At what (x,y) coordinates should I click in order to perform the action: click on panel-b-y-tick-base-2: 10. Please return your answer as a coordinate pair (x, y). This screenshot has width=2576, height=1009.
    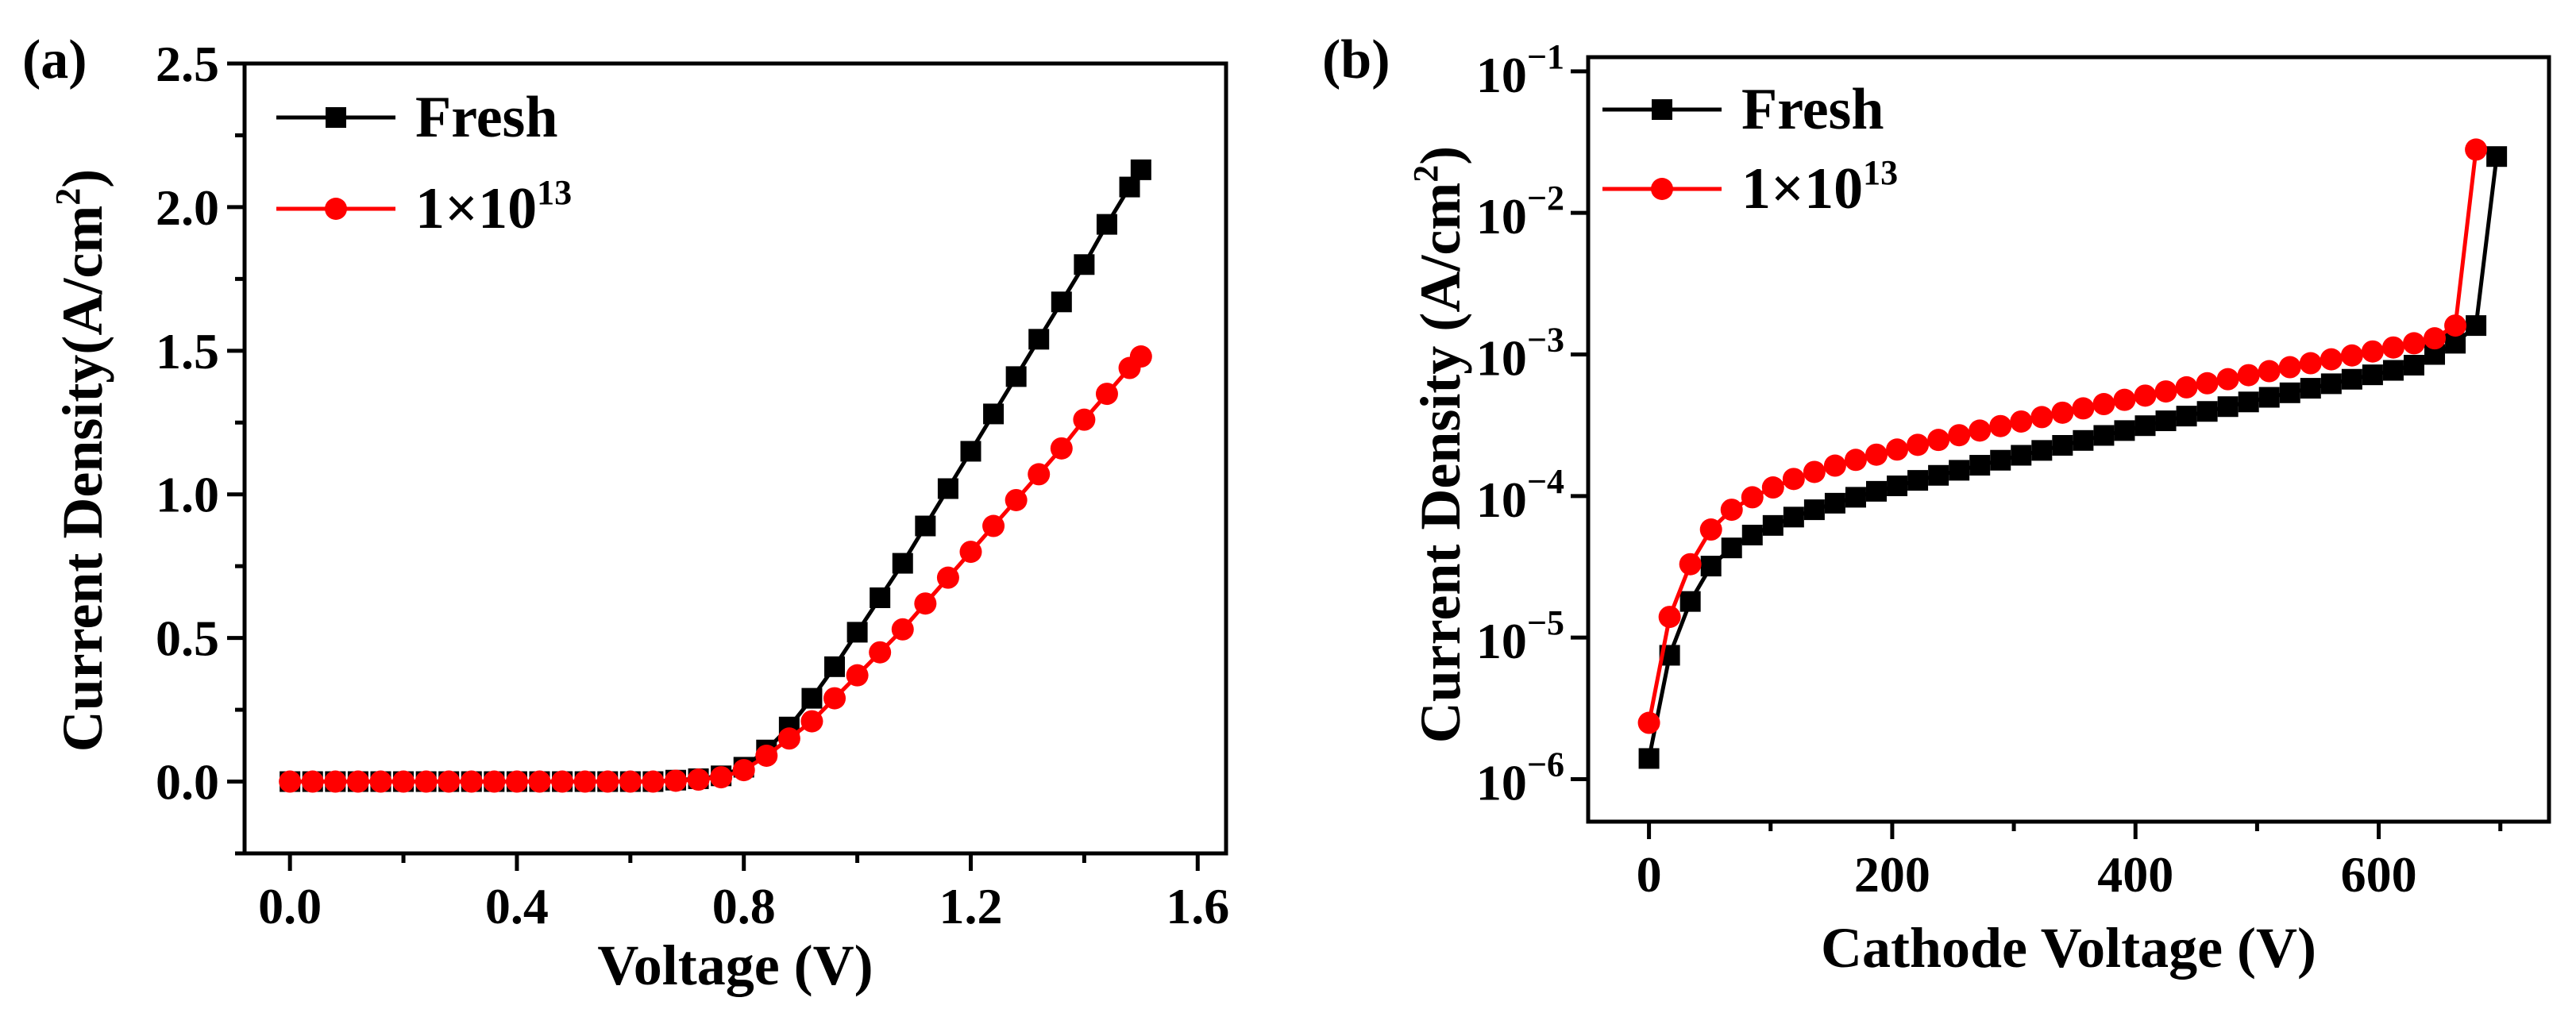
    Looking at the image, I should click on (1501, 500).